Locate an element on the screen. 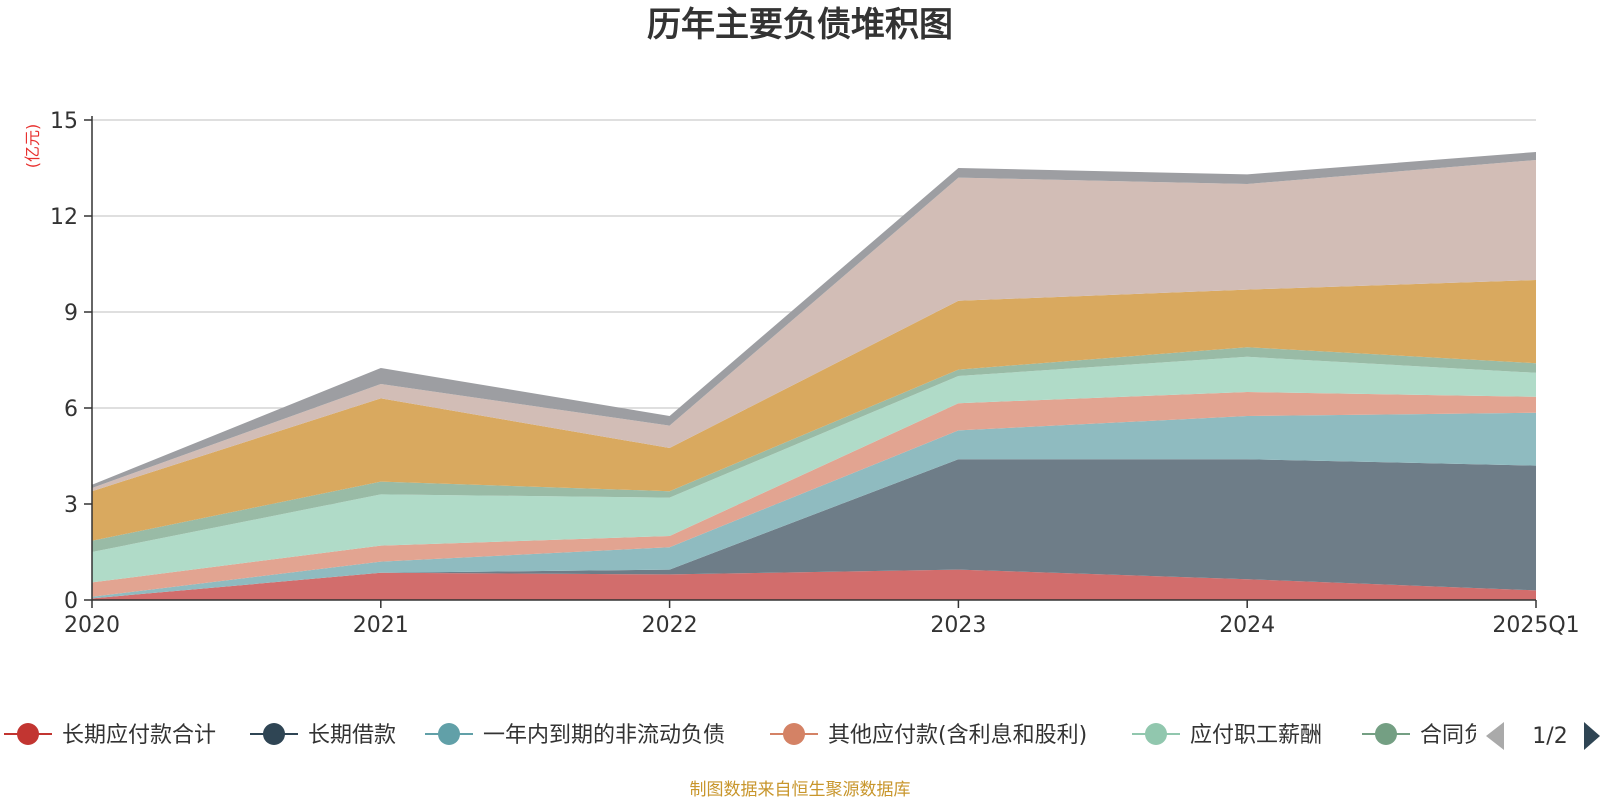  x-tick-label: 2024 is located at coordinates (1247, 625).